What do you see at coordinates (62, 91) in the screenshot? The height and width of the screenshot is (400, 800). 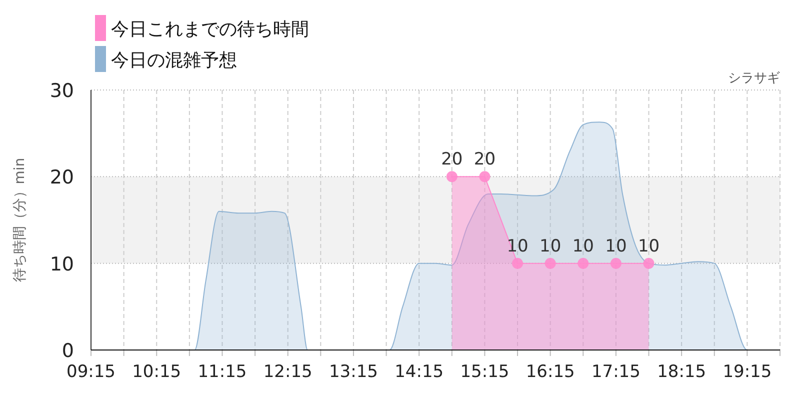 I see `y-tick-label: 30` at bounding box center [62, 91].